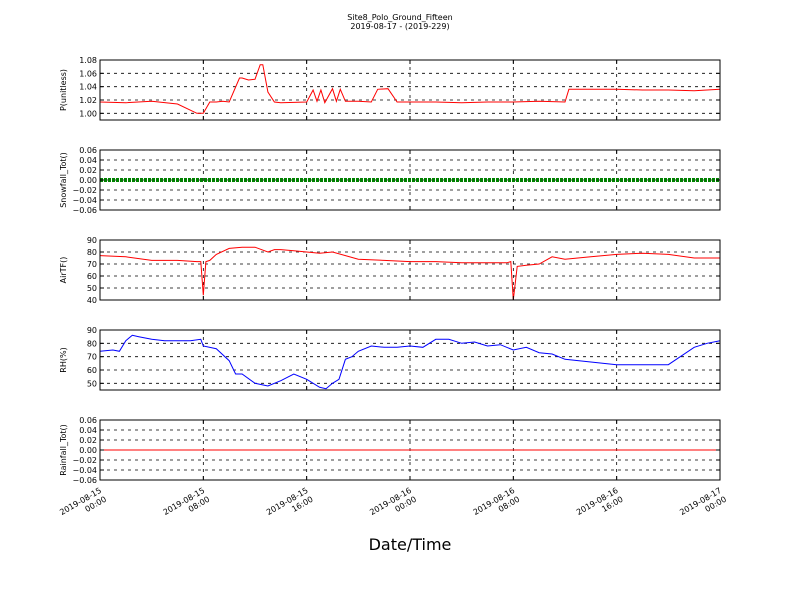  I want to click on x-tick-label: 2019-08-1600:00, so click(393, 506).